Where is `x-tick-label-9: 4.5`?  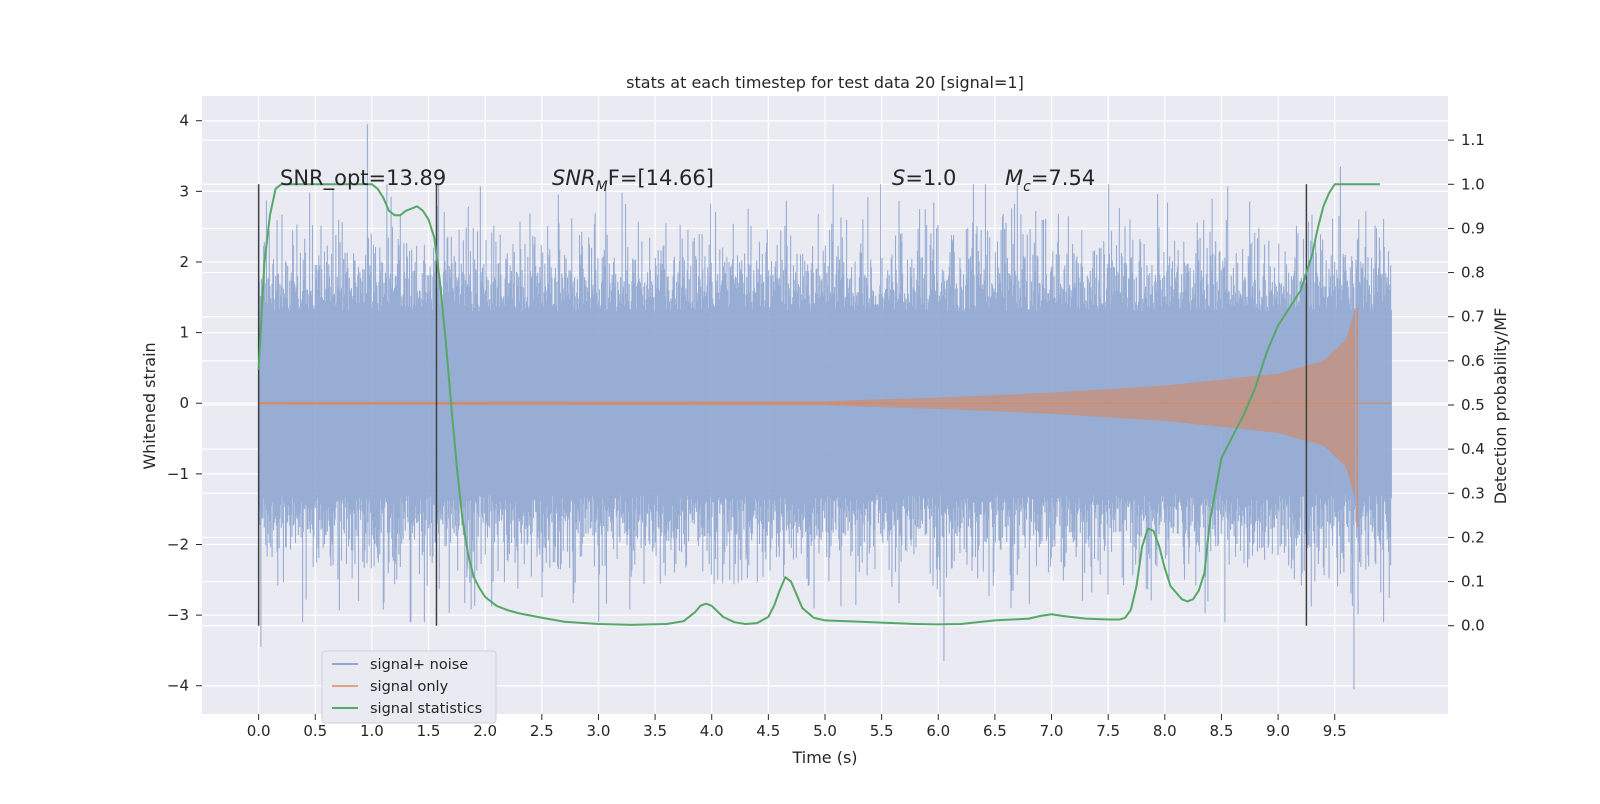 x-tick-label-9: 4.5 is located at coordinates (768, 731).